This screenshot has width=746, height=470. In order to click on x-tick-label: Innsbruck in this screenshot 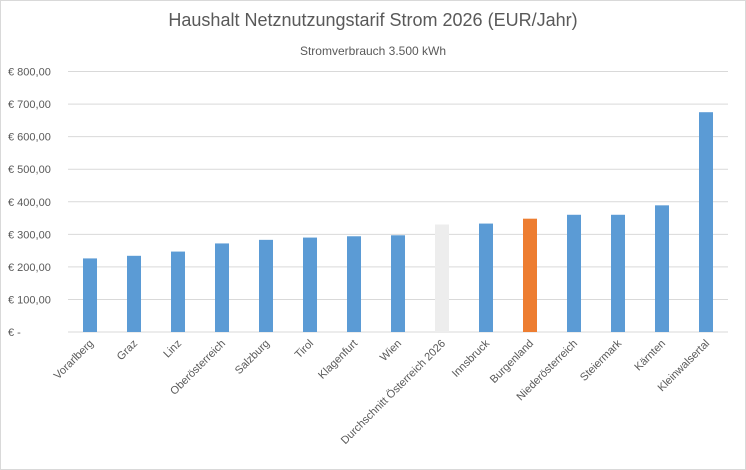, I will do `click(471, 358)`.